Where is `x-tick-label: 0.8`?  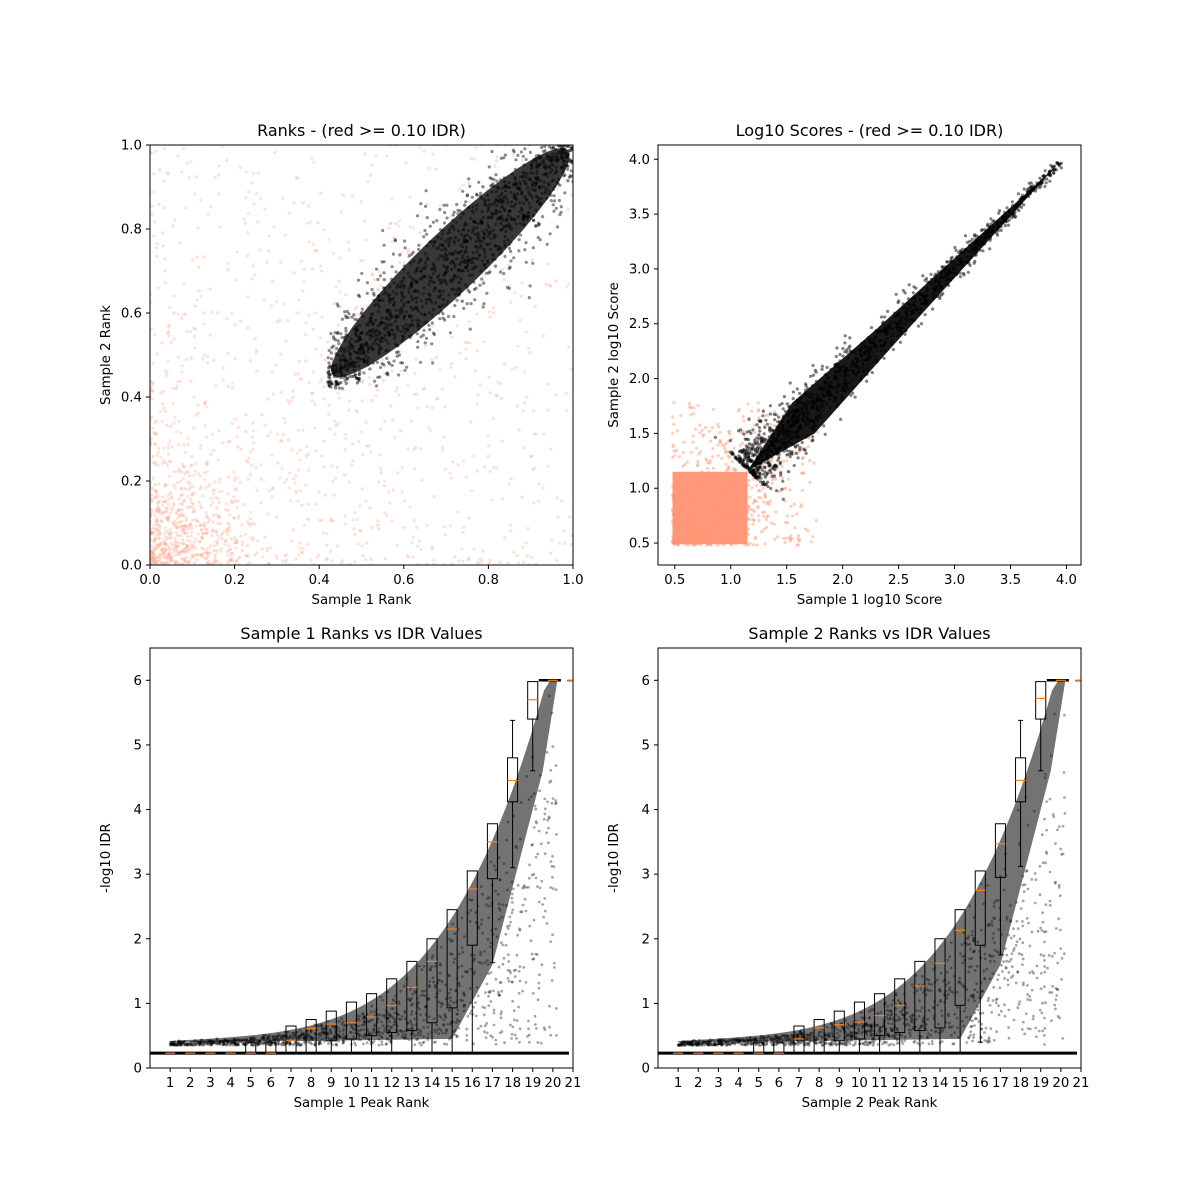
x-tick-label: 0.8 is located at coordinates (488, 580).